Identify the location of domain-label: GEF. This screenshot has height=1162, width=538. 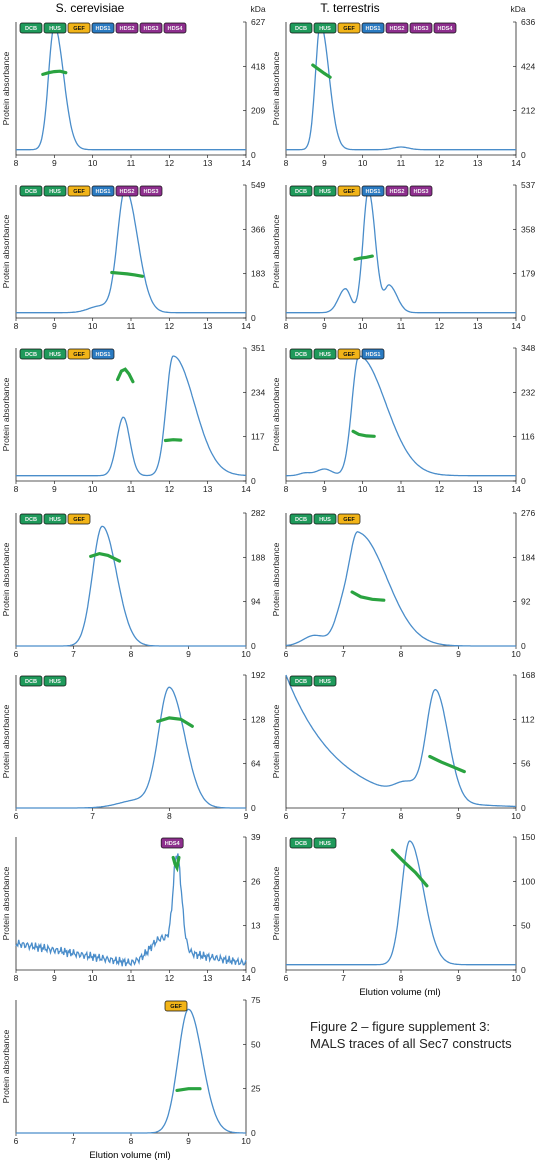
(79, 192).